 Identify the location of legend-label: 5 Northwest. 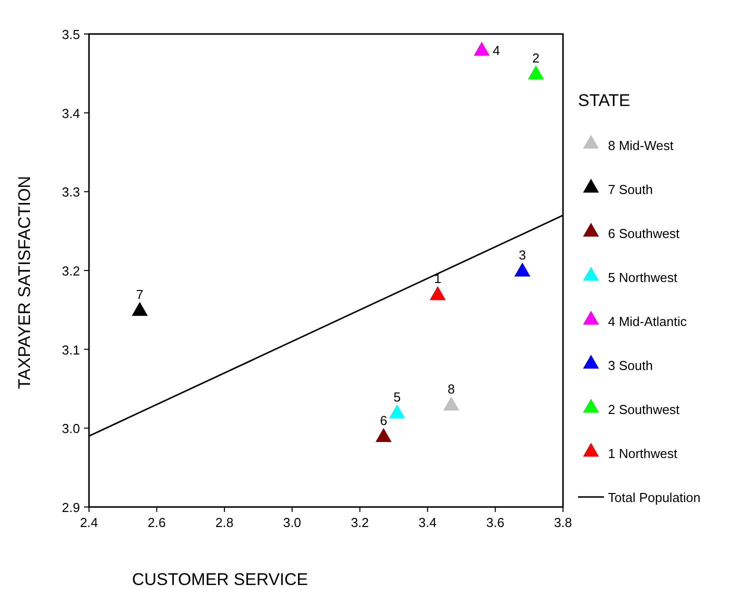
(643, 277).